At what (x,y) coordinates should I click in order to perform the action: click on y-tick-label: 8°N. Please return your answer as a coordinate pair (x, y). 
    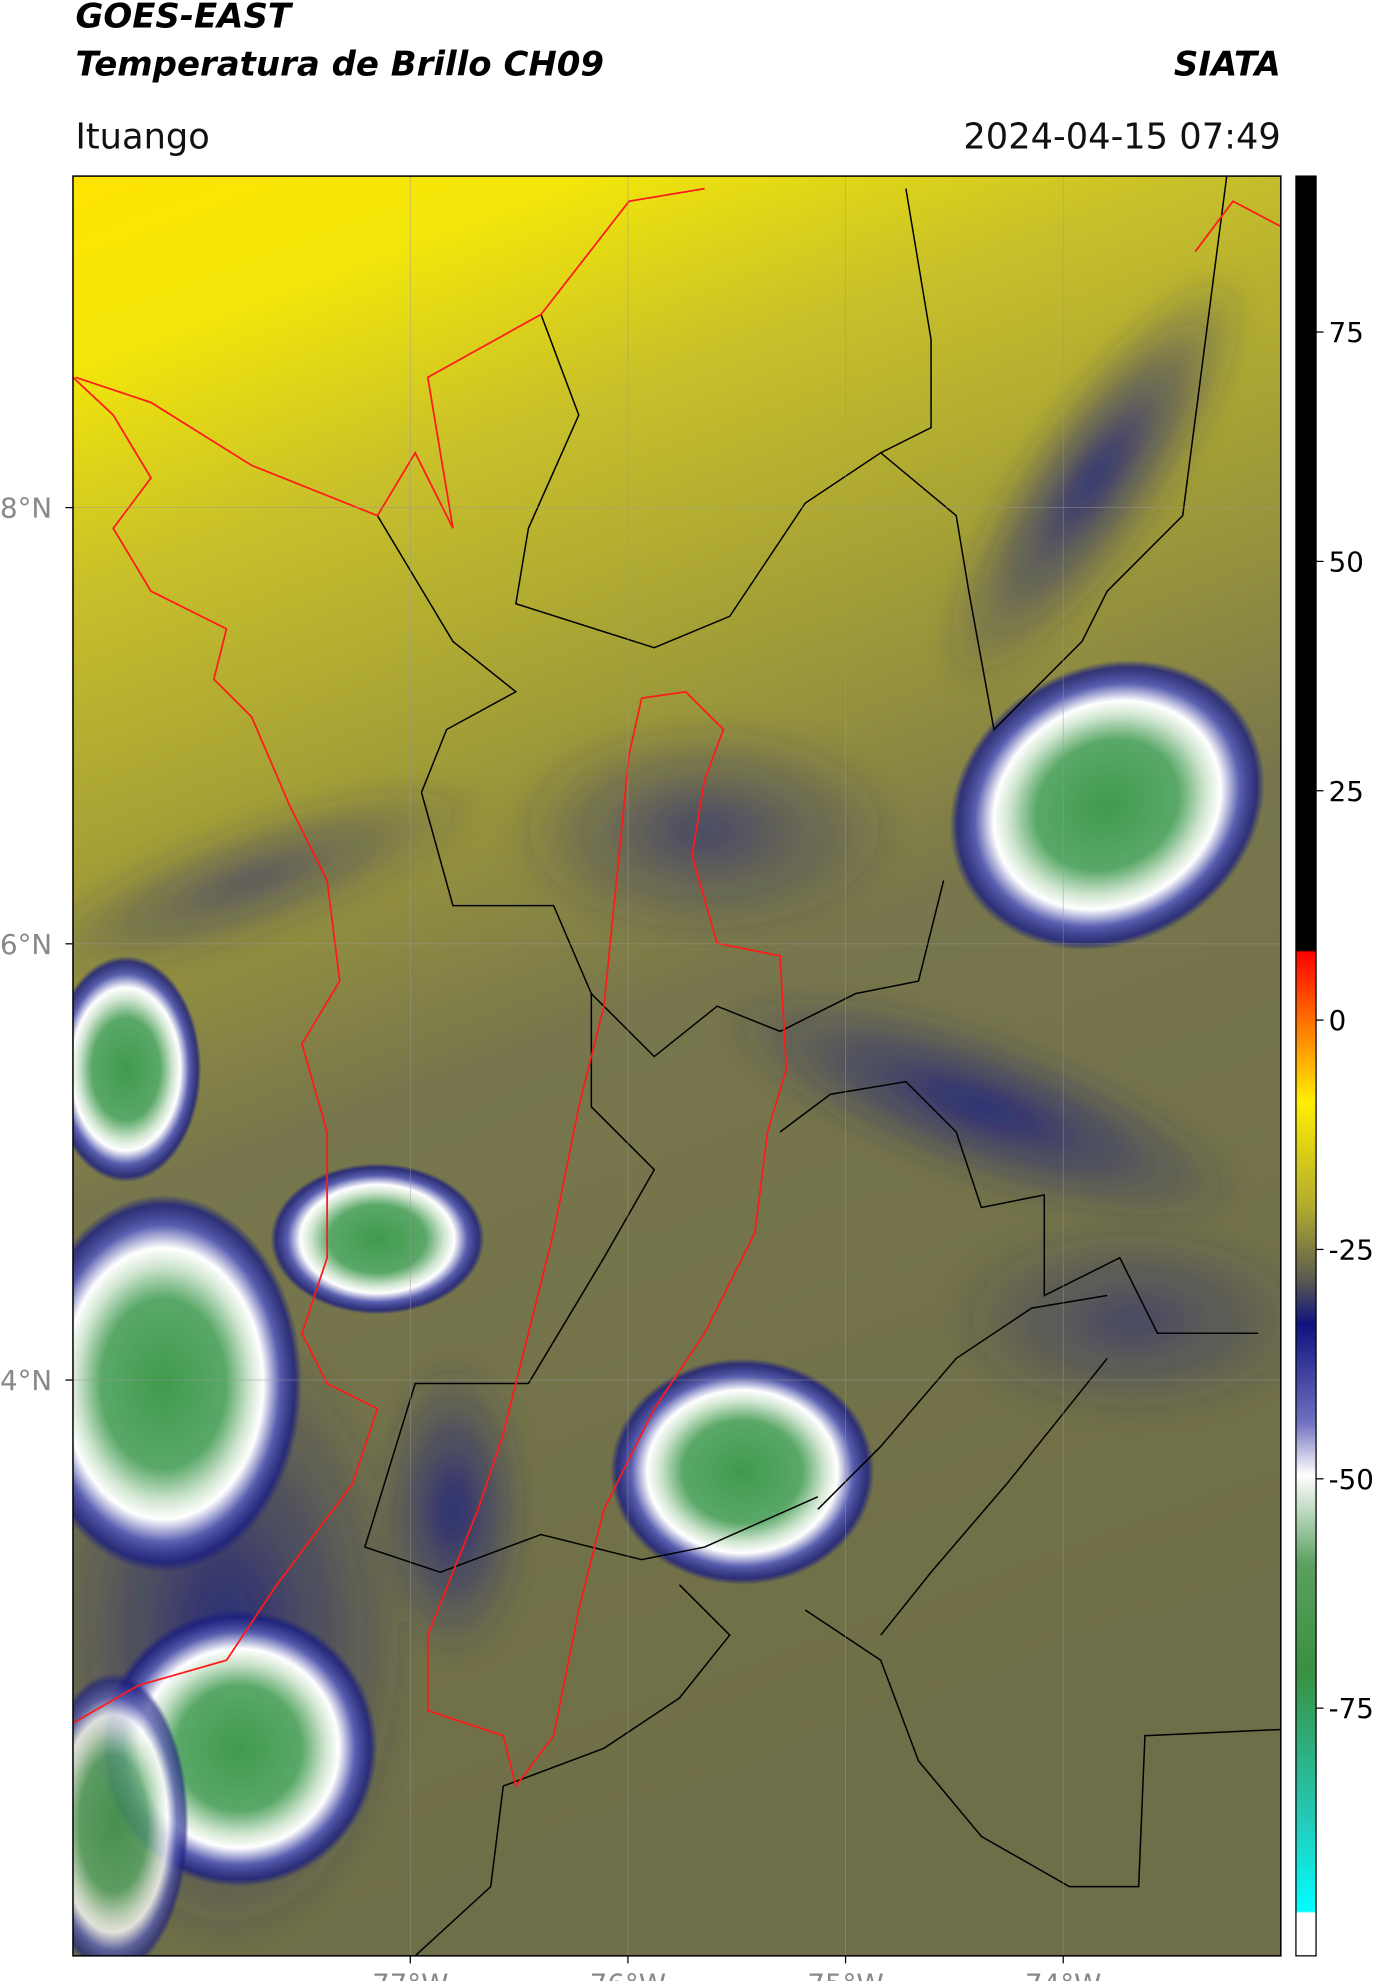
    Looking at the image, I should click on (26, 508).